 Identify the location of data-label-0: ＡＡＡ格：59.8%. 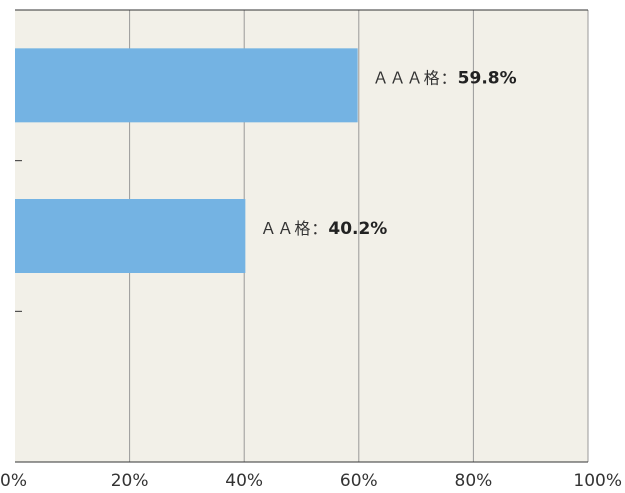
(445, 78).